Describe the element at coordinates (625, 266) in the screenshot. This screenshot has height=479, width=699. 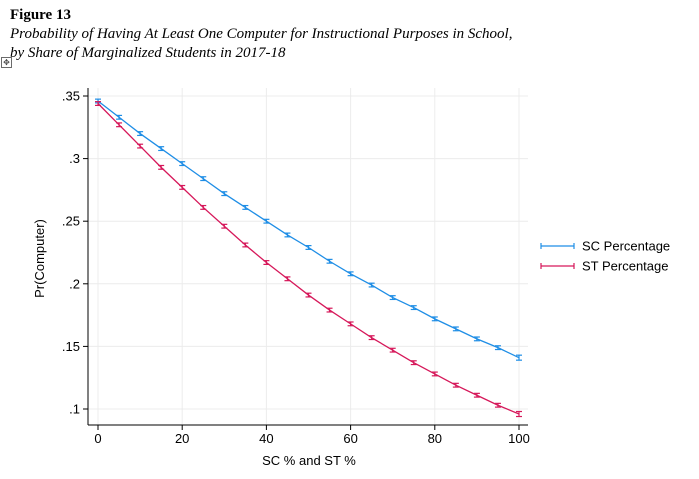
I see `legend-label-1: ST Percentage` at that location.